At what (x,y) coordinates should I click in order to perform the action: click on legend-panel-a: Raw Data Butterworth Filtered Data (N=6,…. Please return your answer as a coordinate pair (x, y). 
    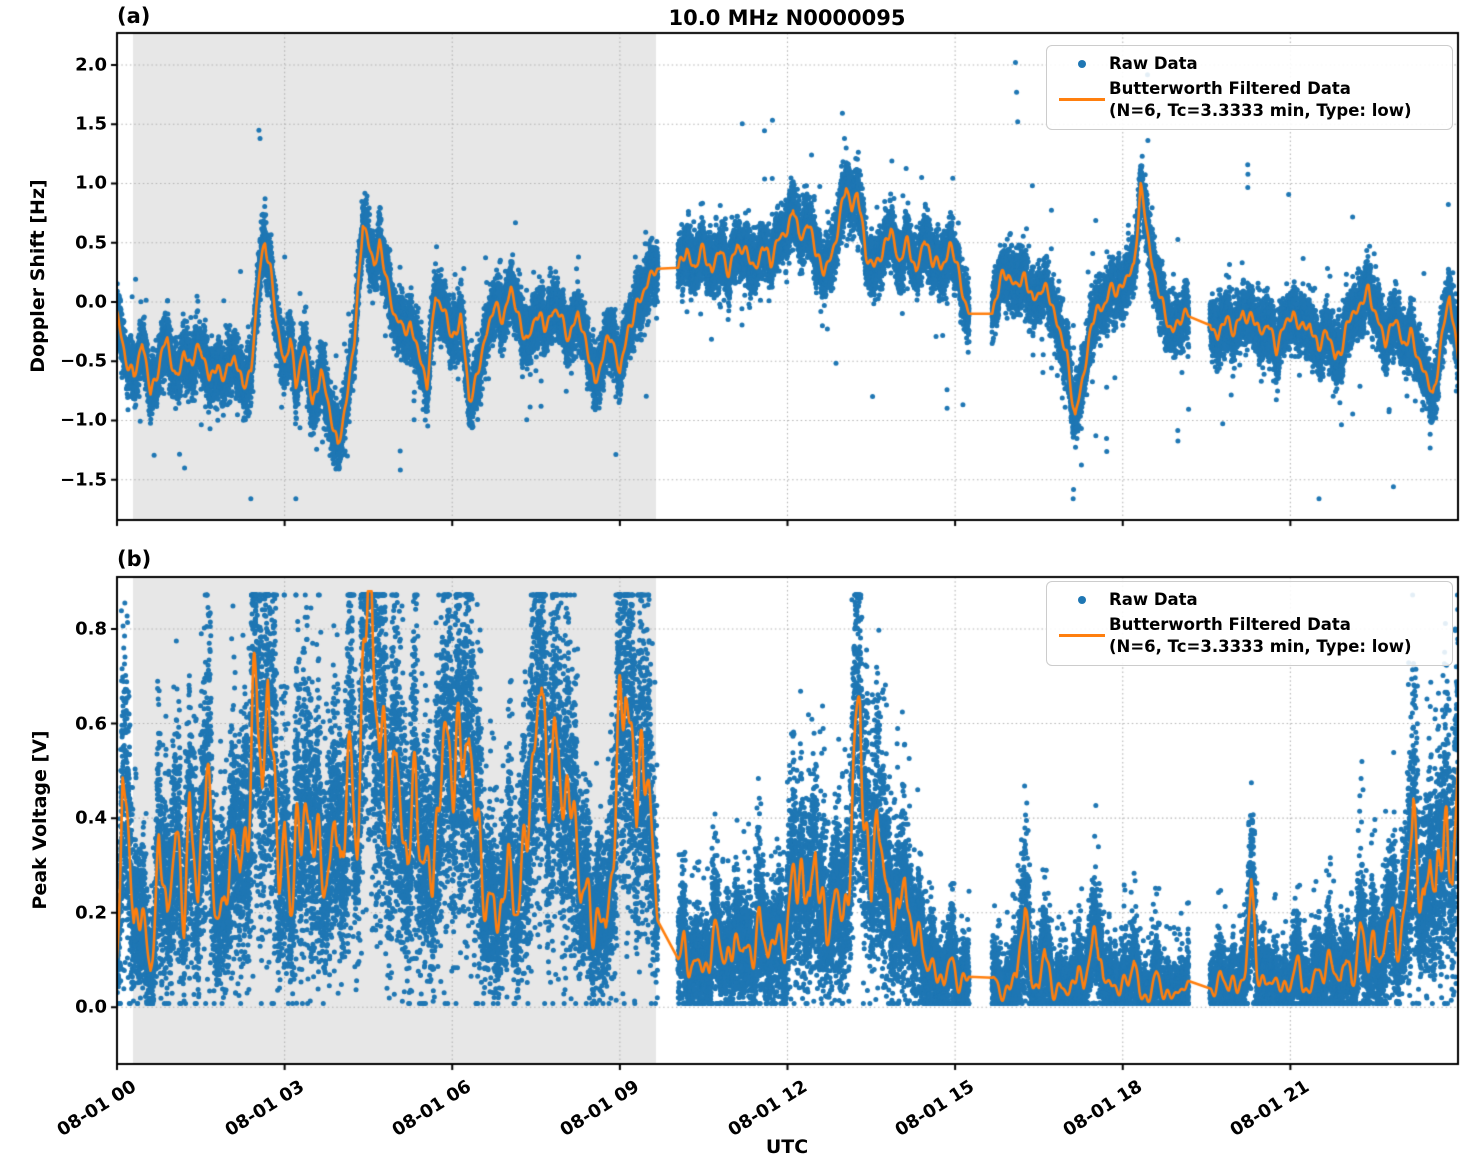
    Looking at the image, I should click on (1249, 88).